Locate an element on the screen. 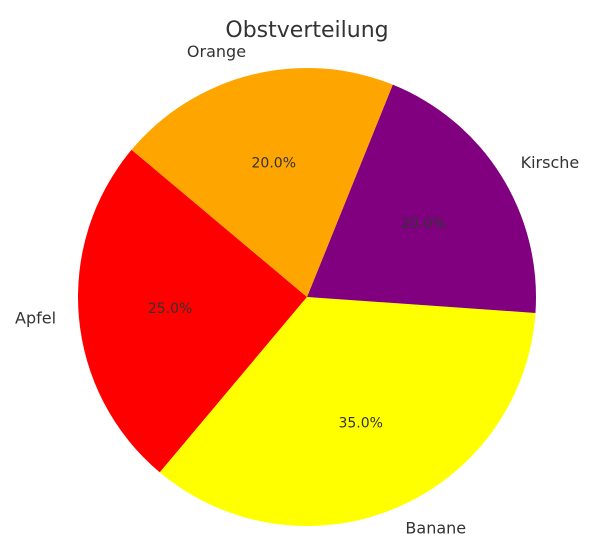 The image size is (596, 542). percent-label-kirsche: 20.0% is located at coordinates (423, 224).